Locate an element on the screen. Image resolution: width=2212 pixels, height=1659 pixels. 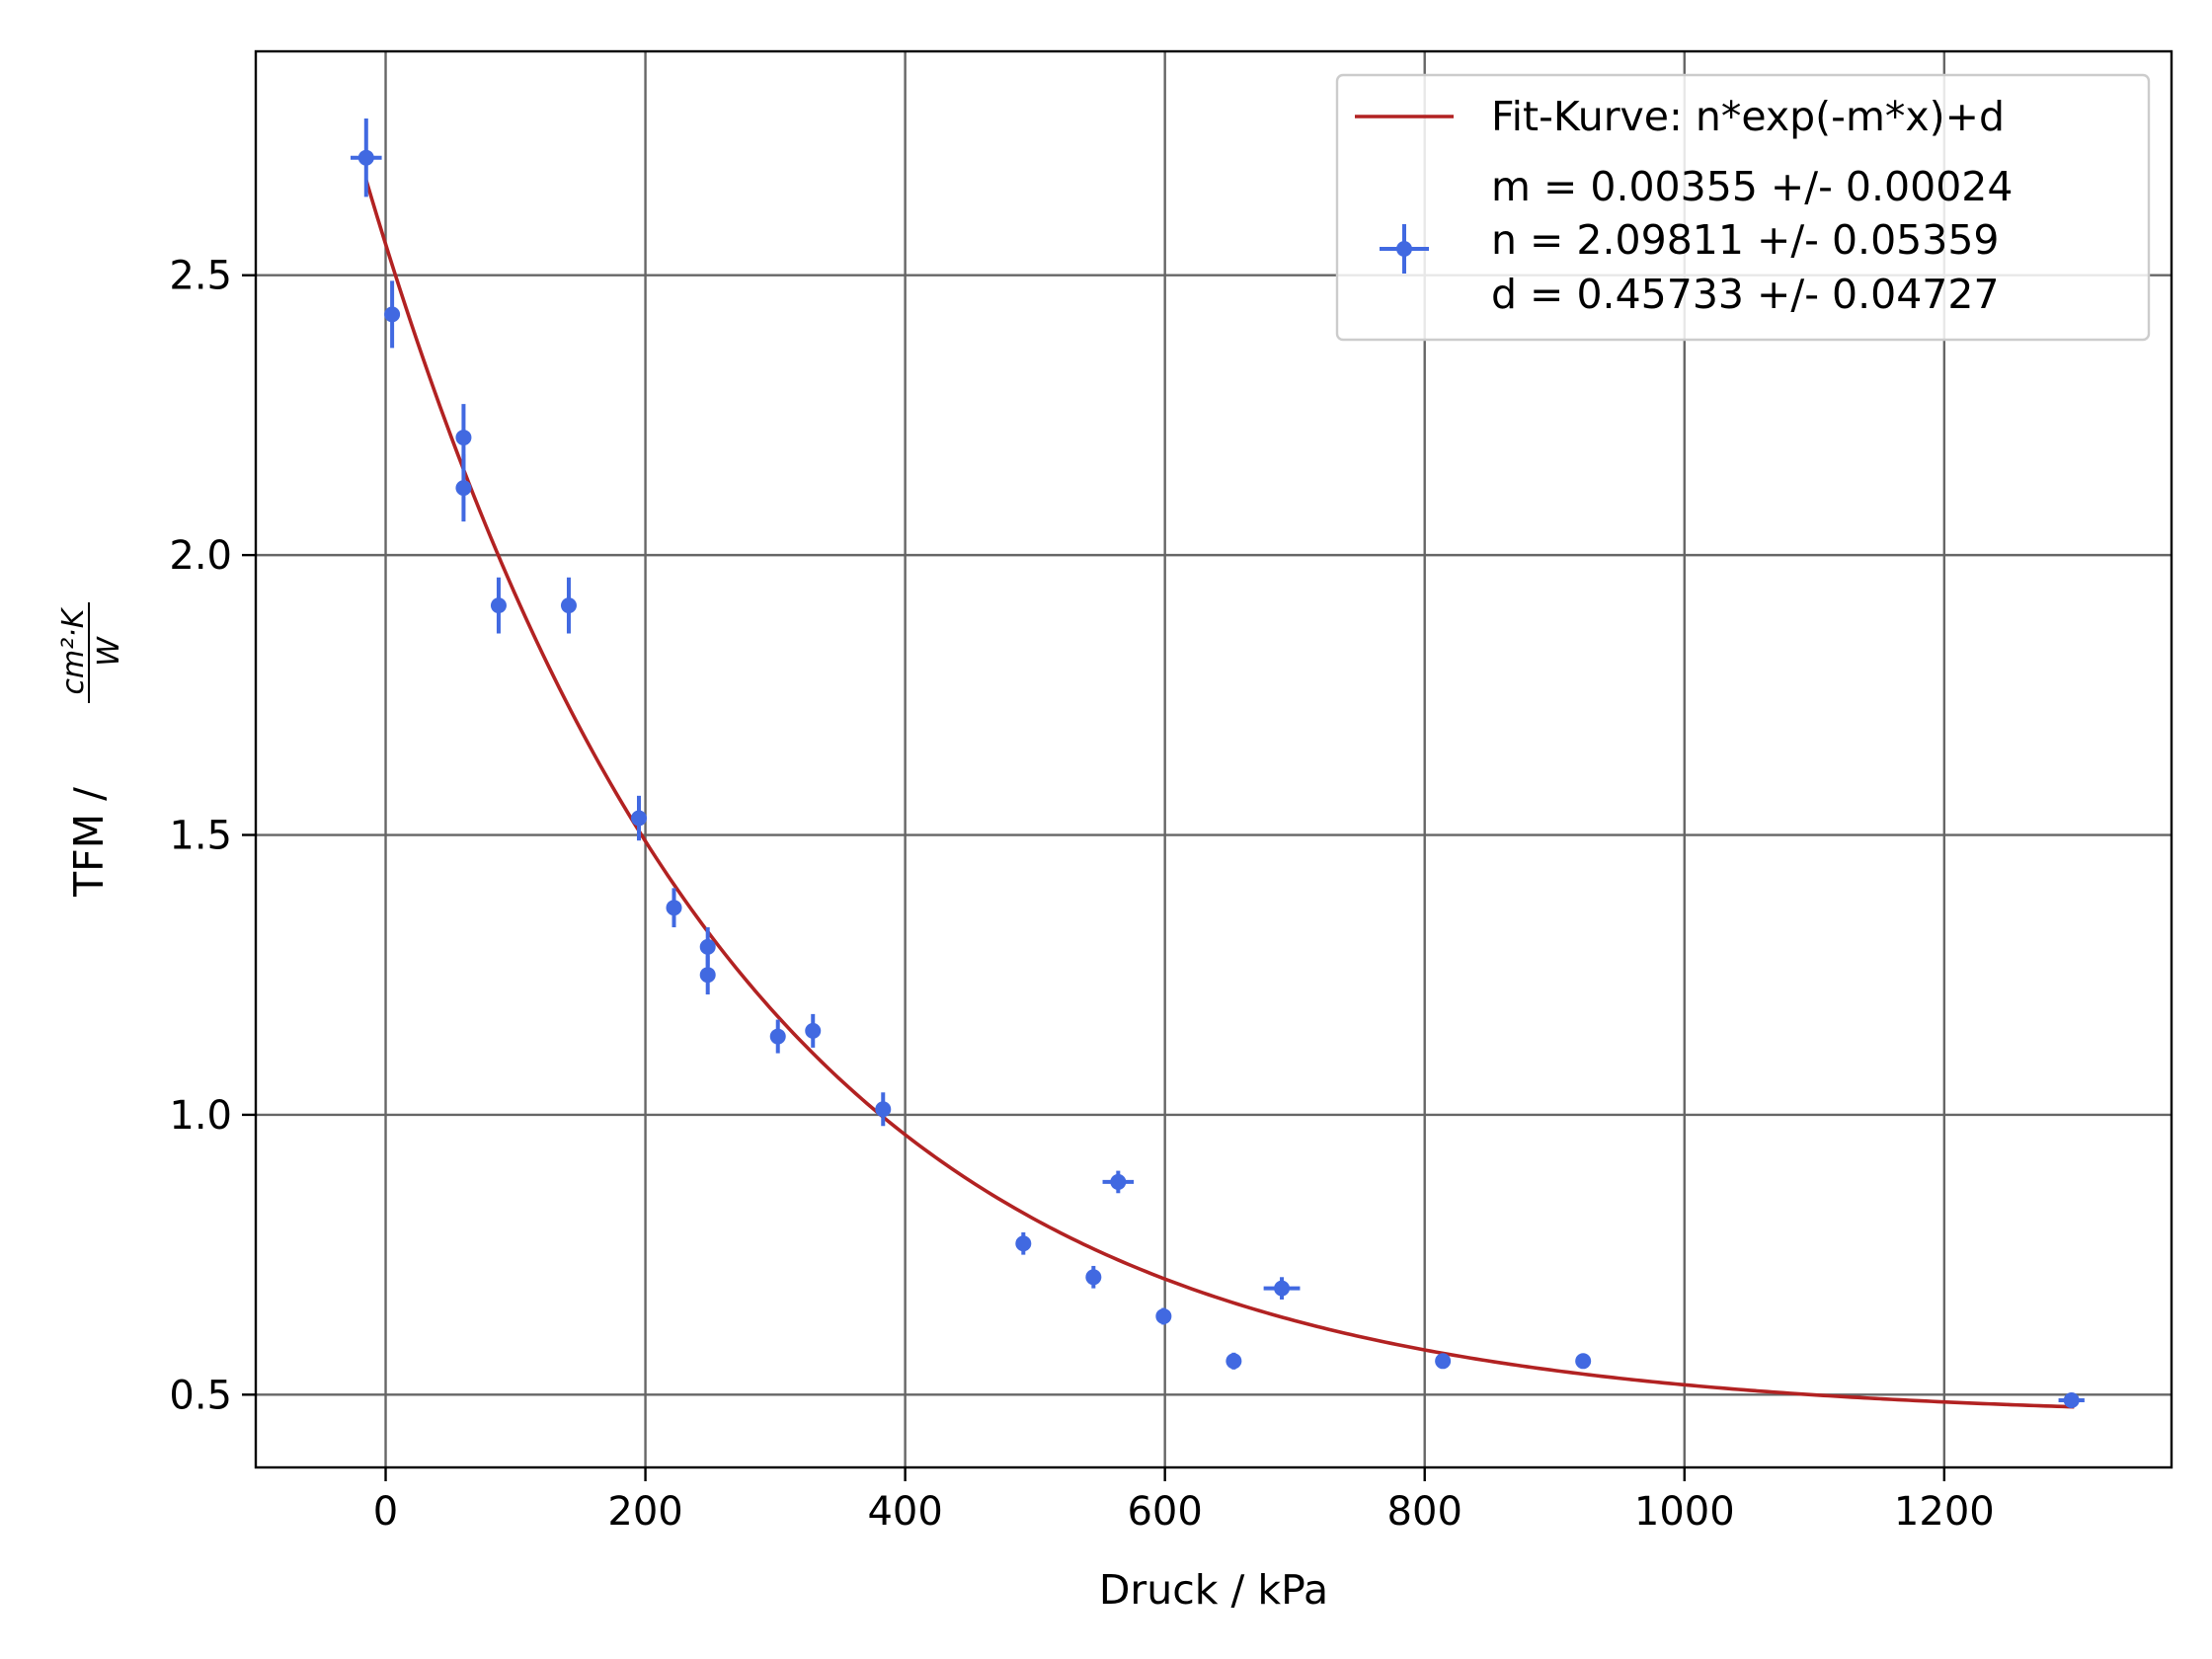
y-axis-label-denominator: W is located at coordinates (109, 651).